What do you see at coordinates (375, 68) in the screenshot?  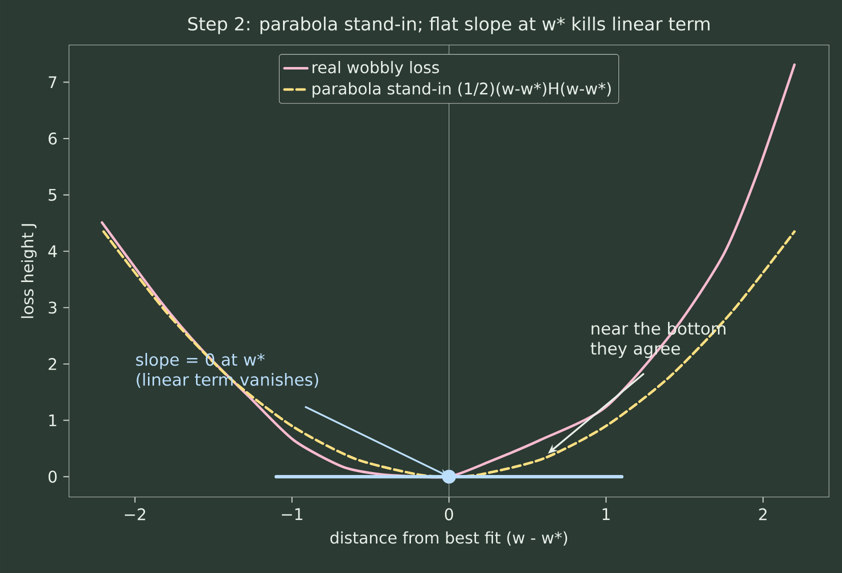 I see `legend-label: real wobbly loss` at bounding box center [375, 68].